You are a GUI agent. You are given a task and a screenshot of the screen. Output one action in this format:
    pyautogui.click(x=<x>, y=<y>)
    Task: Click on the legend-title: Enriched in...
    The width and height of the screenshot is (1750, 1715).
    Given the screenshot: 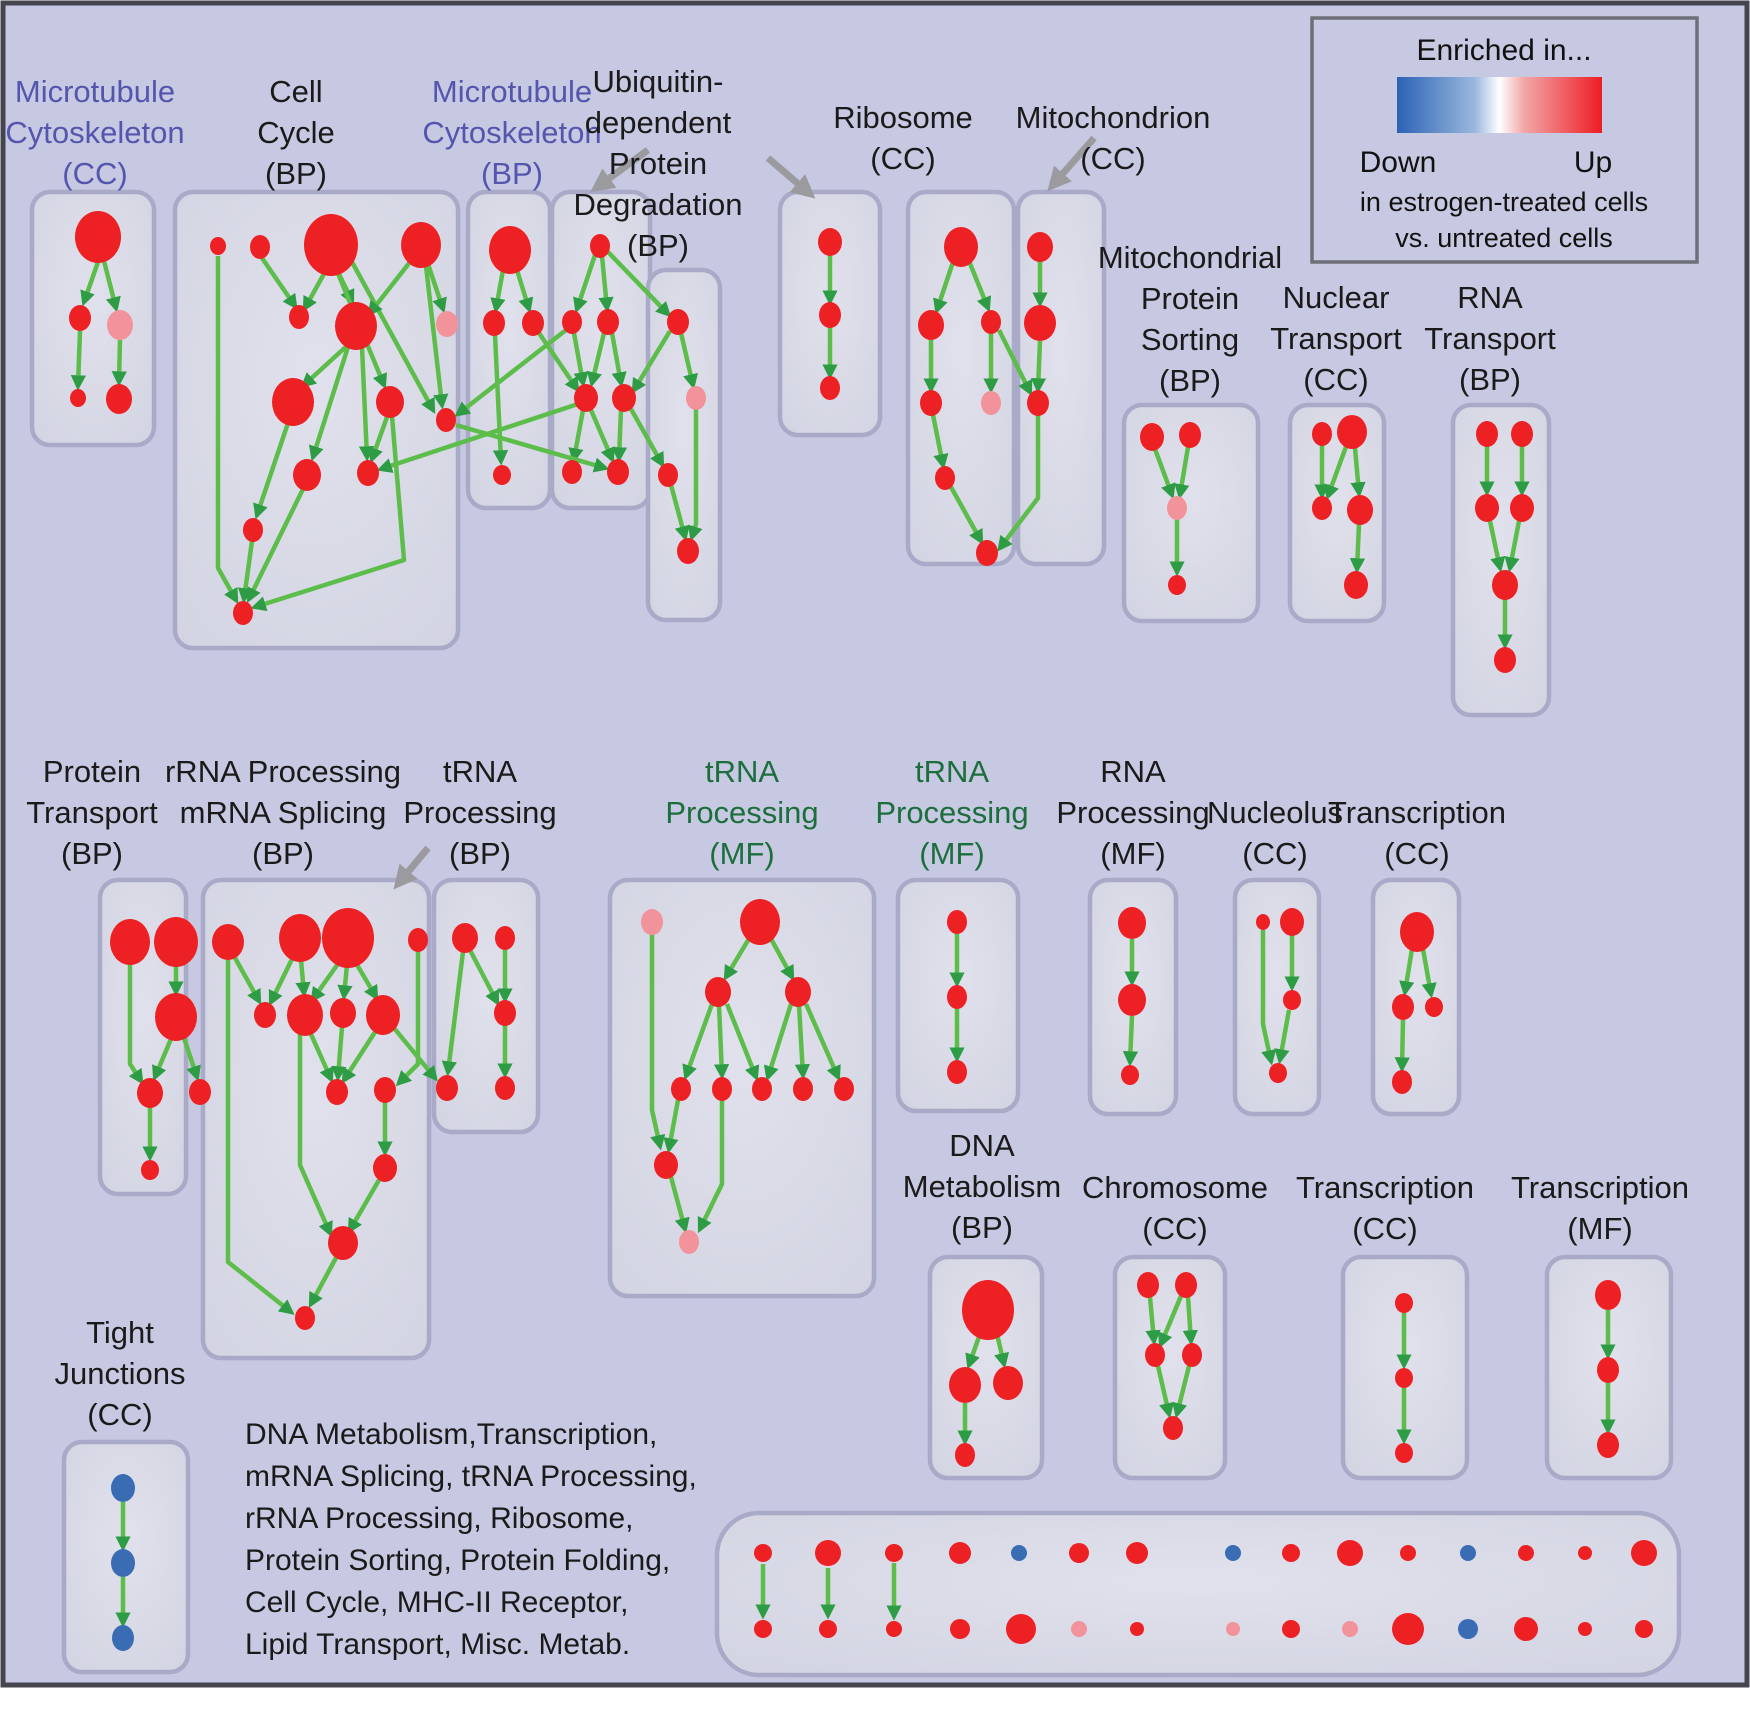 What is the action you would take?
    pyautogui.click(x=1503, y=50)
    